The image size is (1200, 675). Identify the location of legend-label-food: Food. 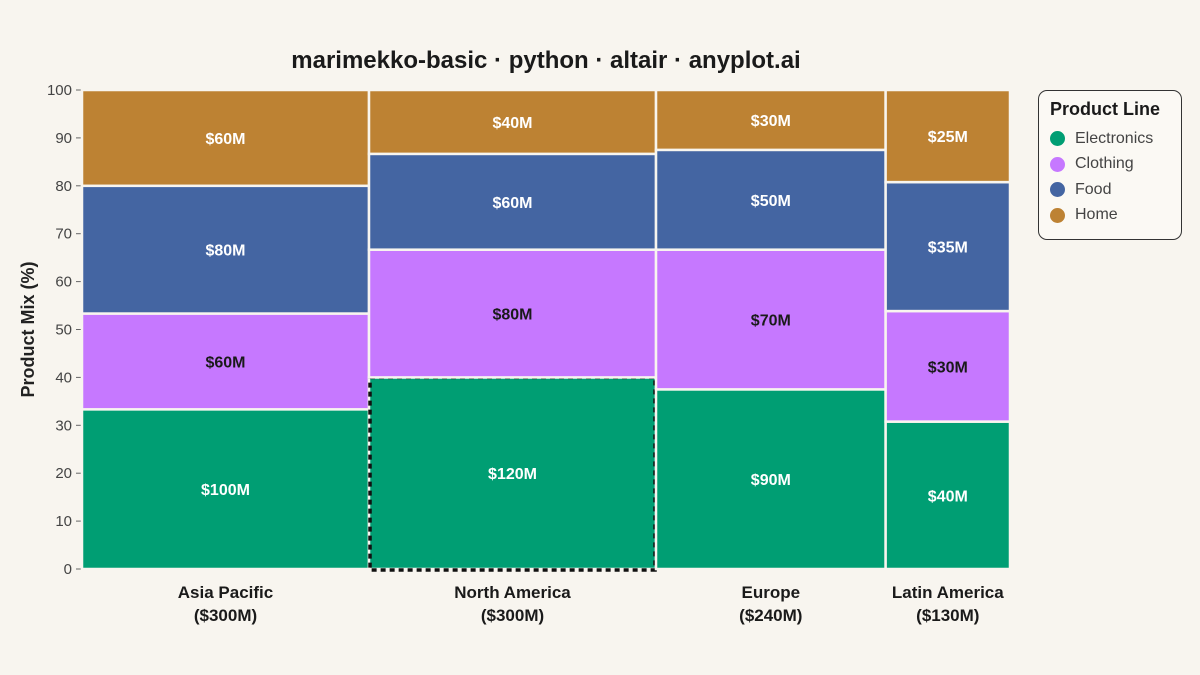
(1093, 189).